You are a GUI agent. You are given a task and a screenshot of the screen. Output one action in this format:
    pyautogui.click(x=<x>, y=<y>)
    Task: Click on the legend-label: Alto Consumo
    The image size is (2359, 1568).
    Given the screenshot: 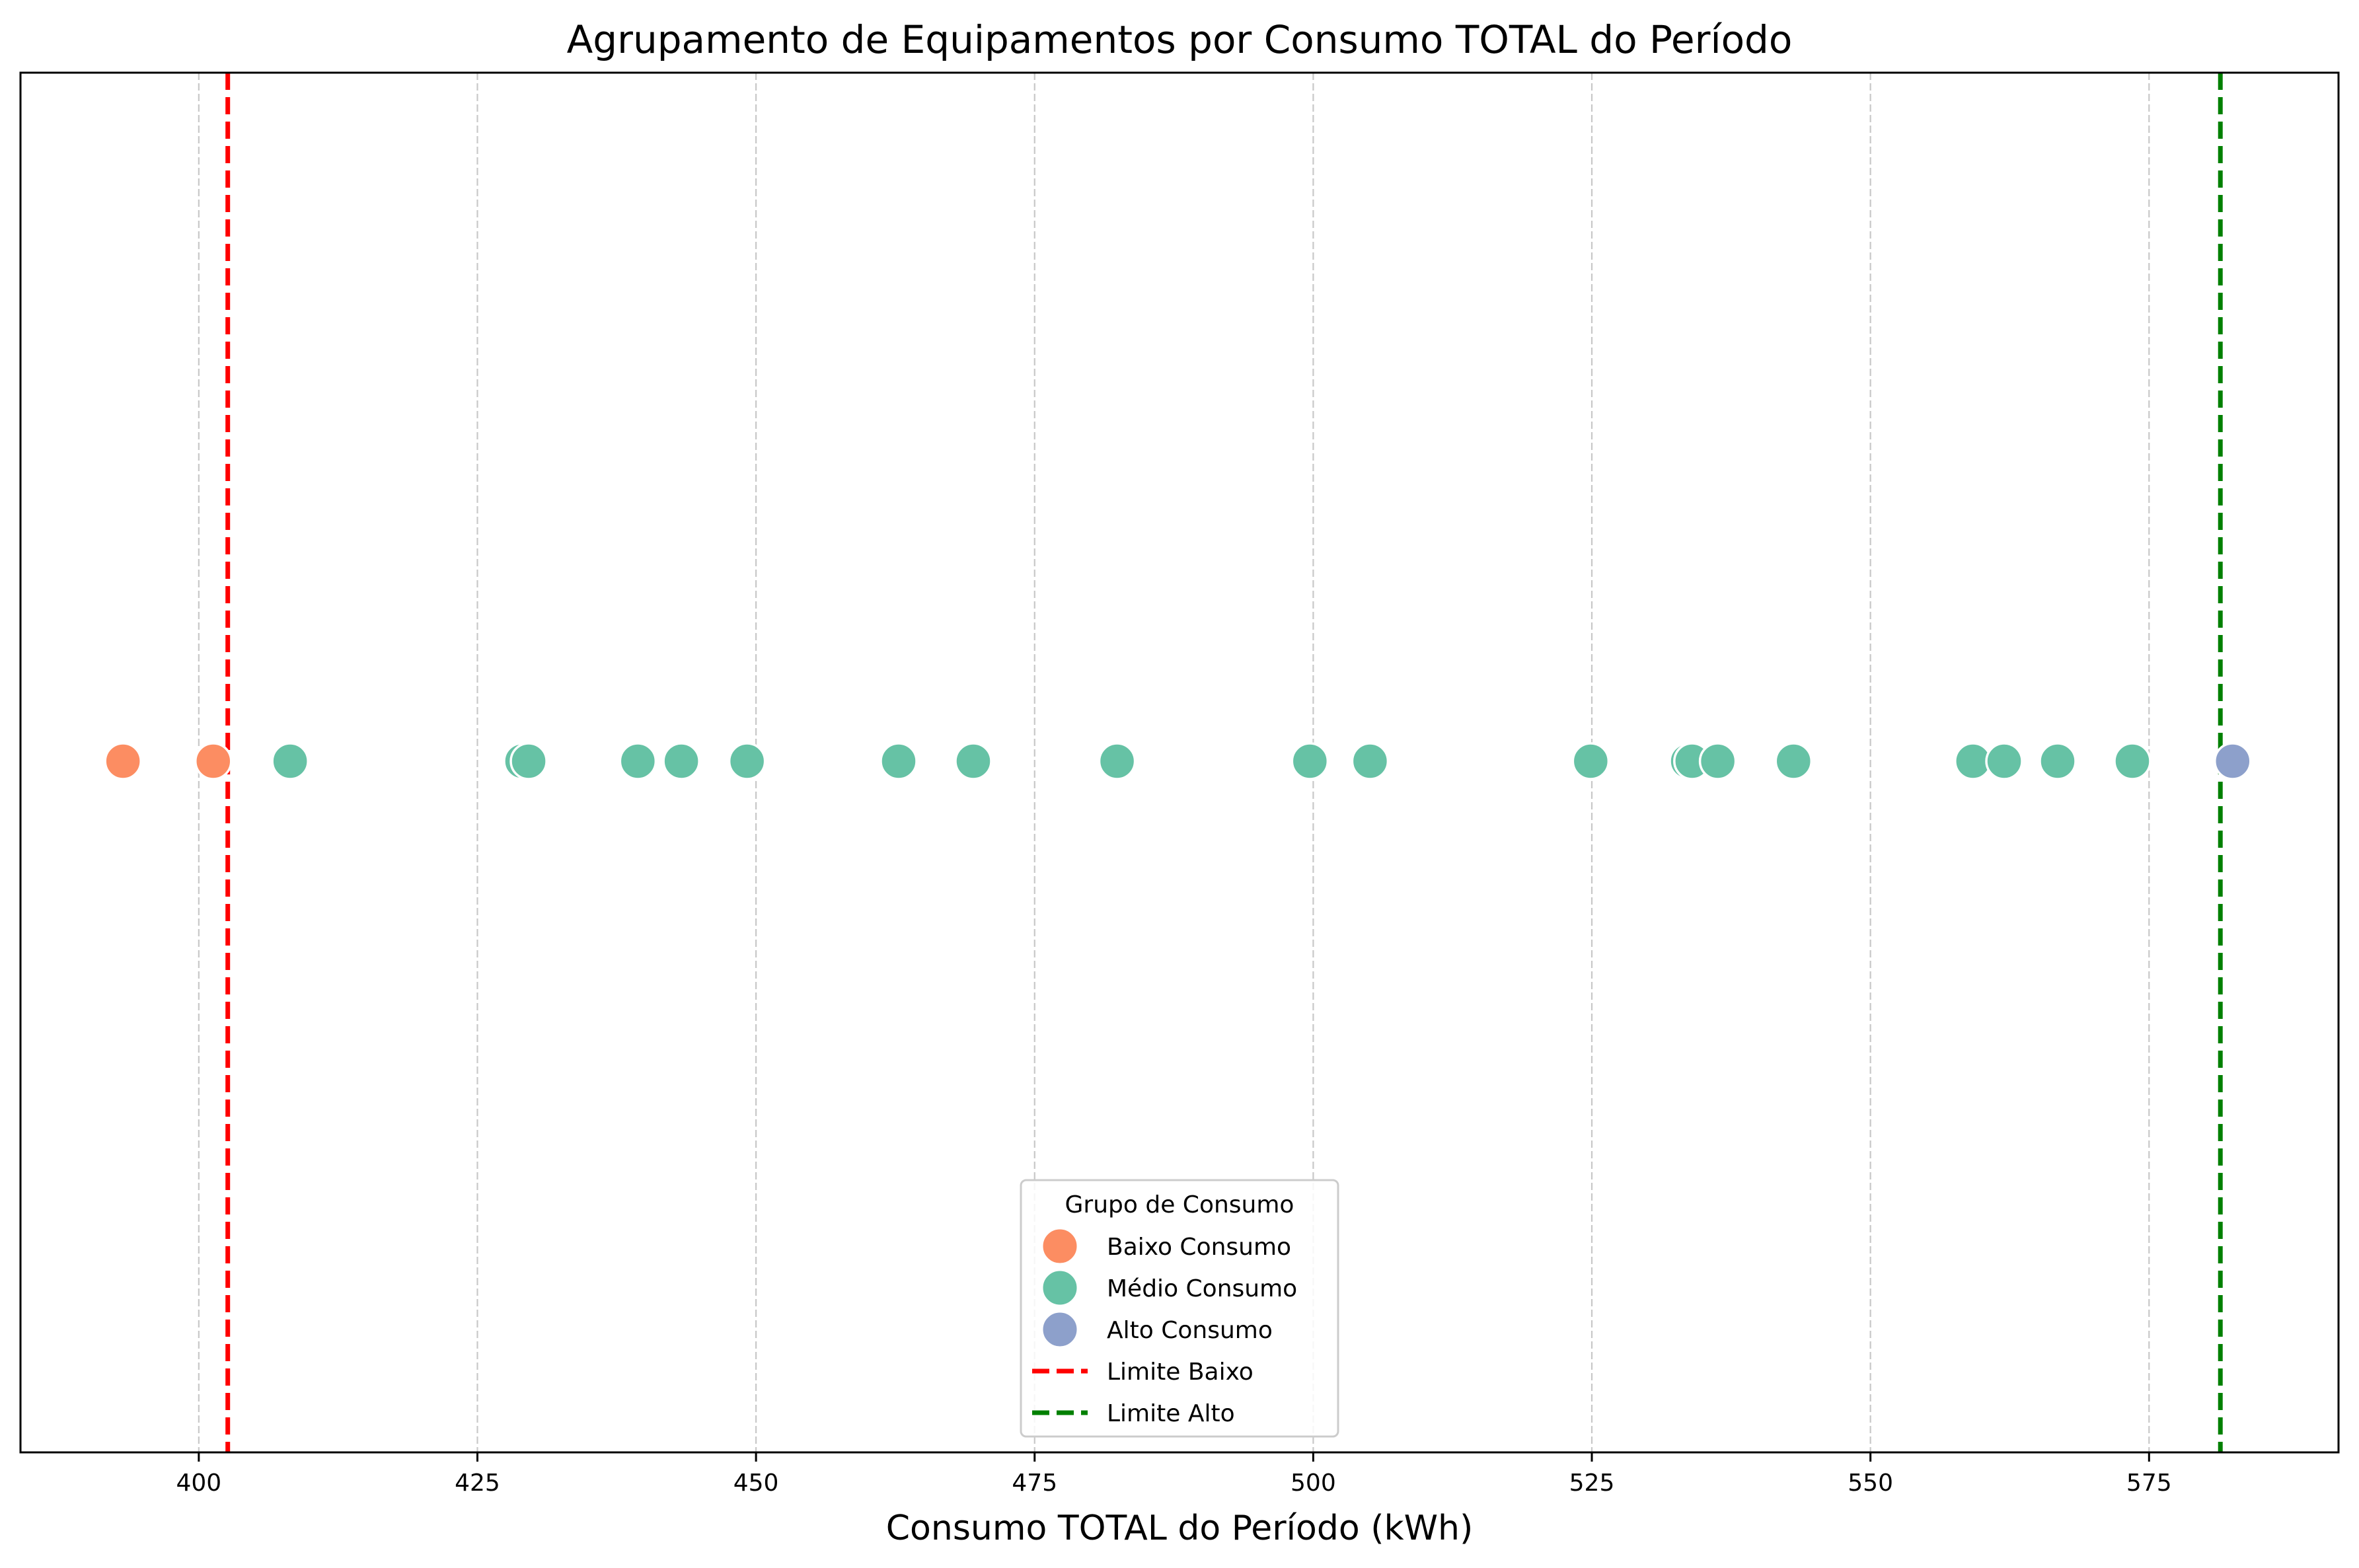 What is the action you would take?
    pyautogui.click(x=1190, y=1330)
    